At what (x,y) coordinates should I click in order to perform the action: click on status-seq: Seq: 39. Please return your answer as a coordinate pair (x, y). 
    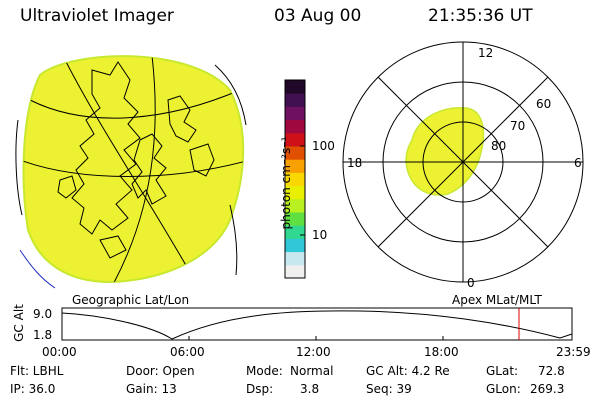
    Looking at the image, I should click on (389, 389).